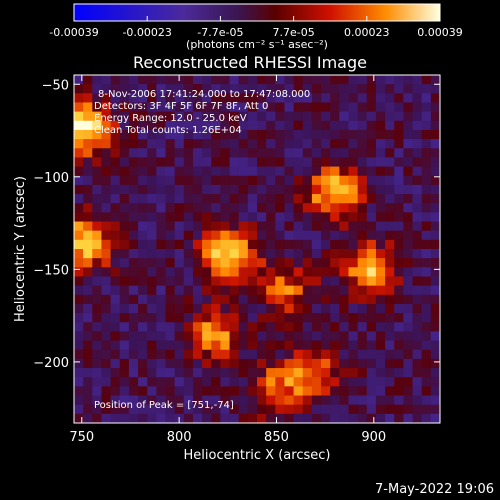 This screenshot has height=500, width=500. I want to click on y-tick-label: −100, so click(51, 178).